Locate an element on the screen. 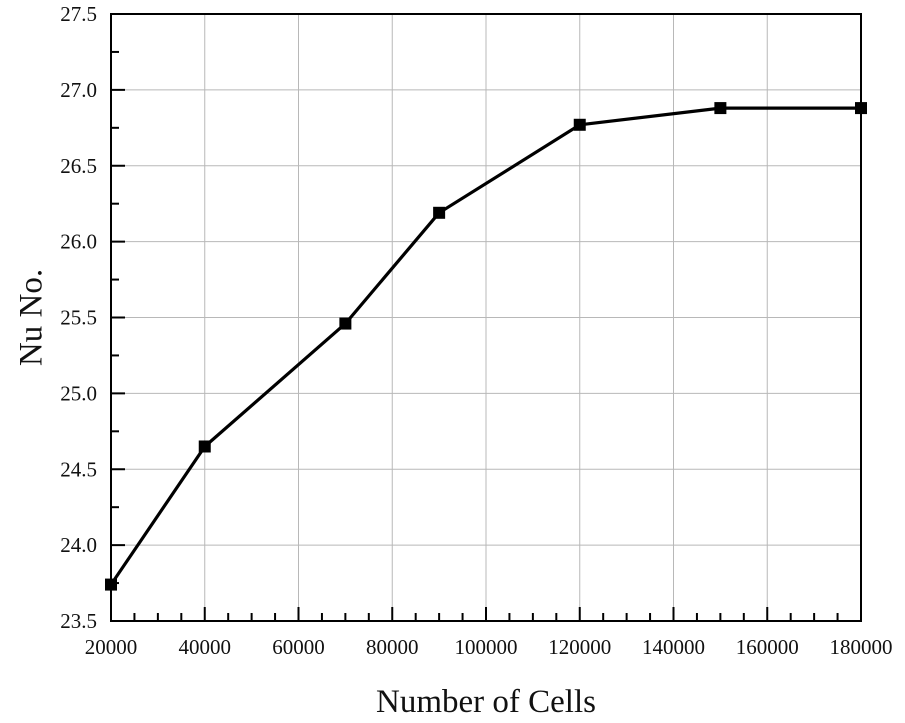 This screenshot has width=905, height=723. y-tick-label: 24.0 is located at coordinates (78, 545).